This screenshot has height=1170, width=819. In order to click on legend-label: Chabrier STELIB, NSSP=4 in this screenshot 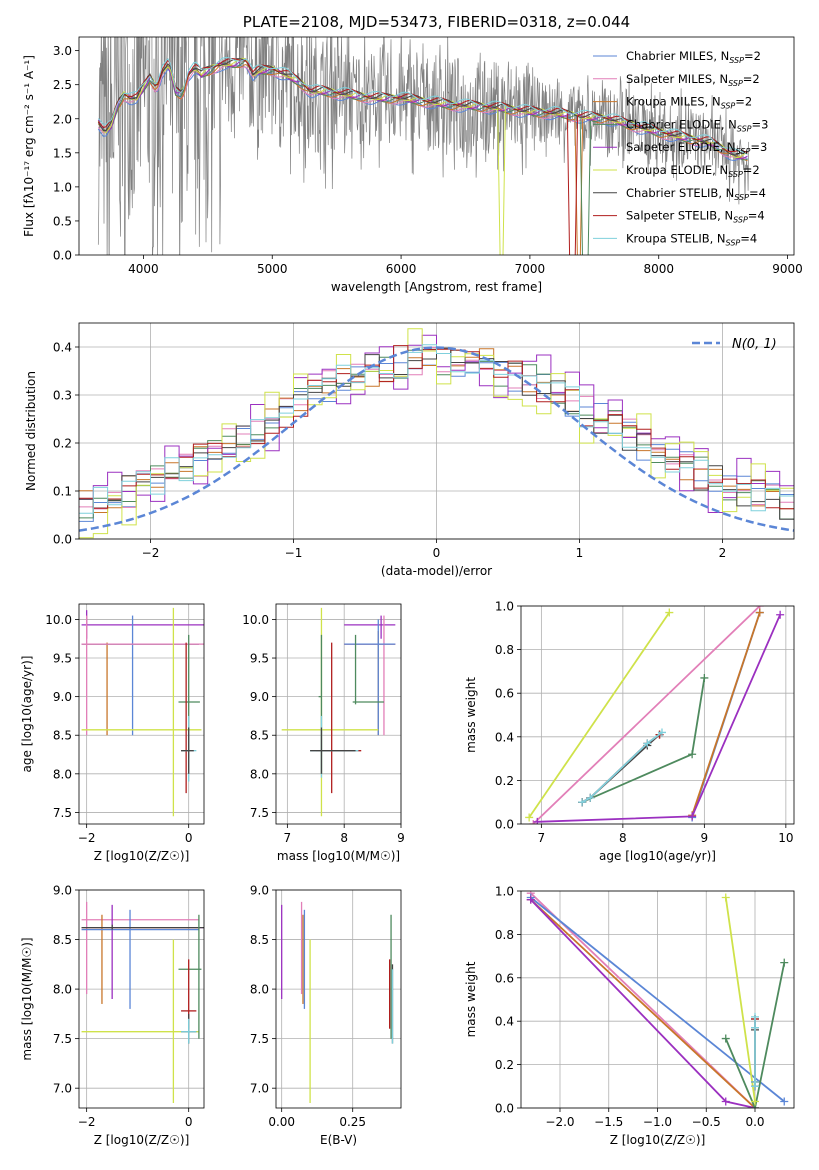, I will do `click(696, 194)`.